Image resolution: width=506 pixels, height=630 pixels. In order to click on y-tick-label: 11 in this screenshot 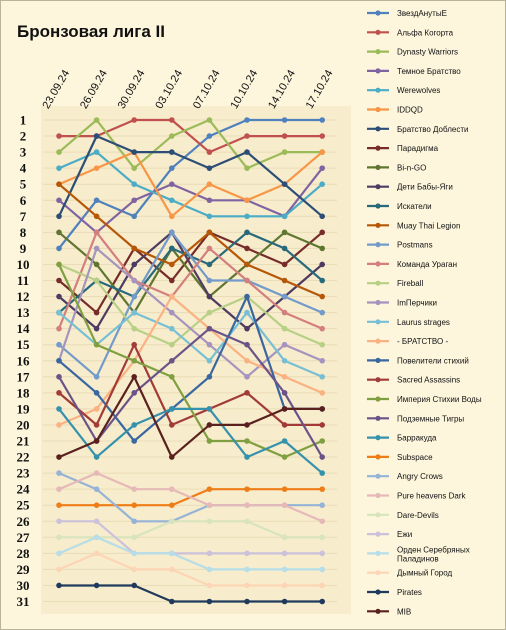, I will do `click(23, 280)`.